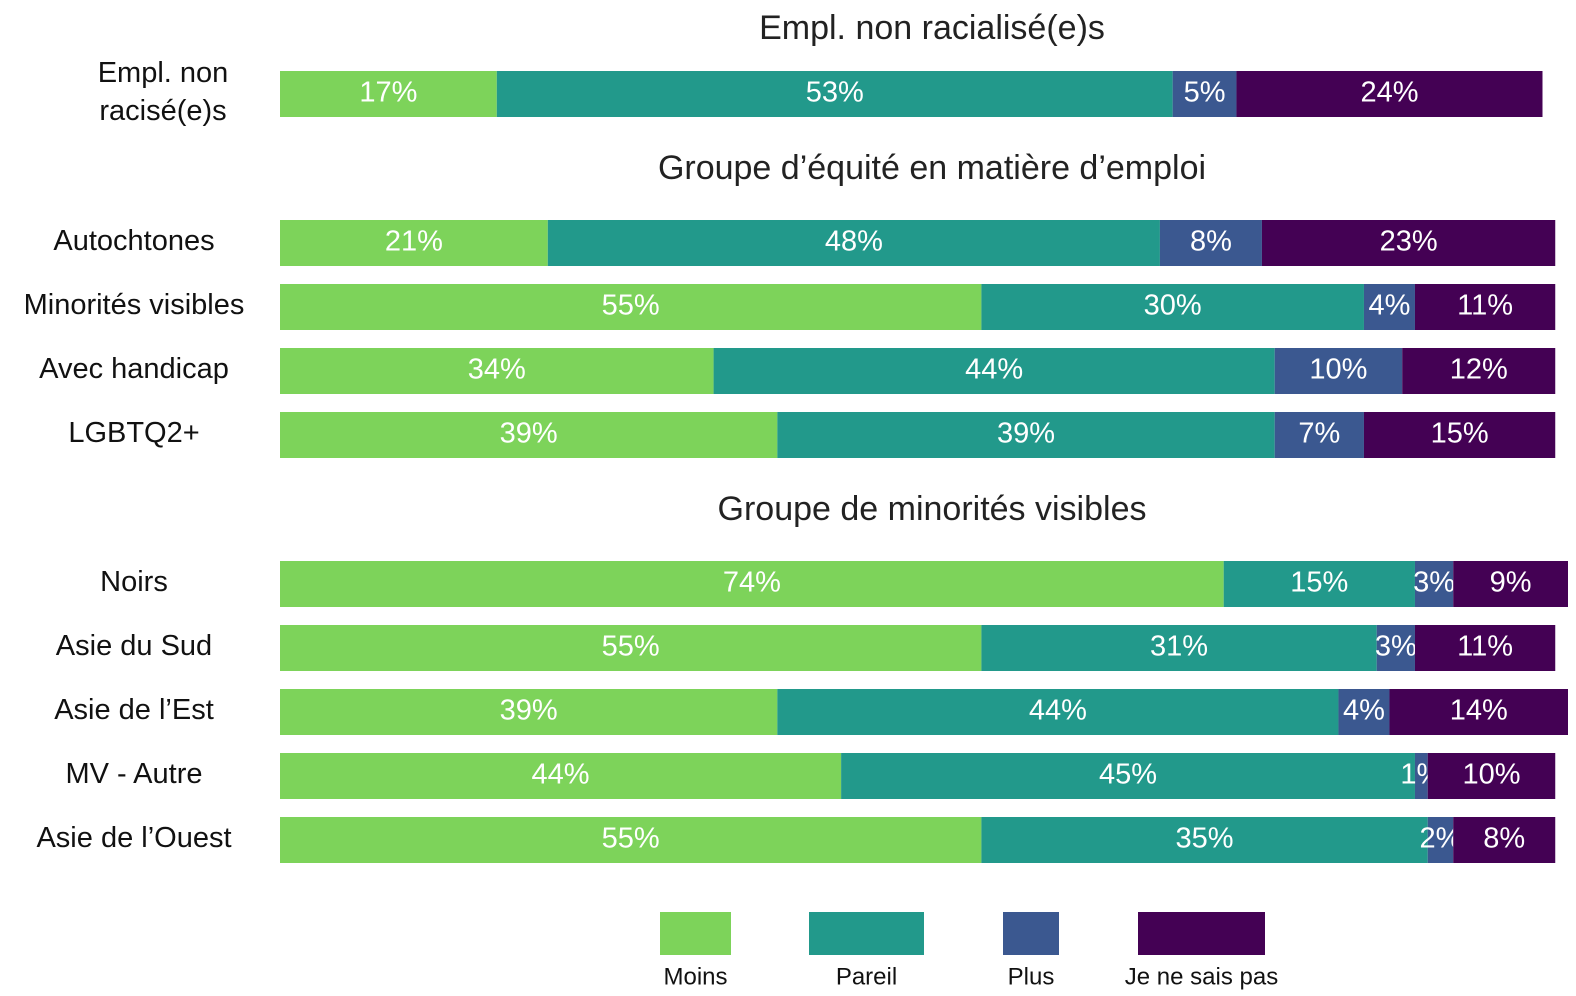  I want to click on value-label: 9%, so click(1511, 583).